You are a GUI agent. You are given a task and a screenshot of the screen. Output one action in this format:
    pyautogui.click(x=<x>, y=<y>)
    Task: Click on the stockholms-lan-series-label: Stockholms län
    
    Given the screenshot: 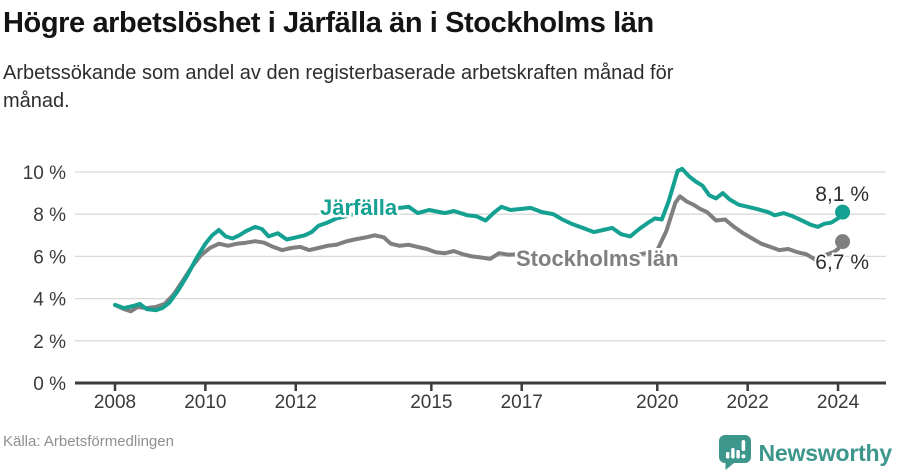 What is the action you would take?
    pyautogui.click(x=597, y=258)
    